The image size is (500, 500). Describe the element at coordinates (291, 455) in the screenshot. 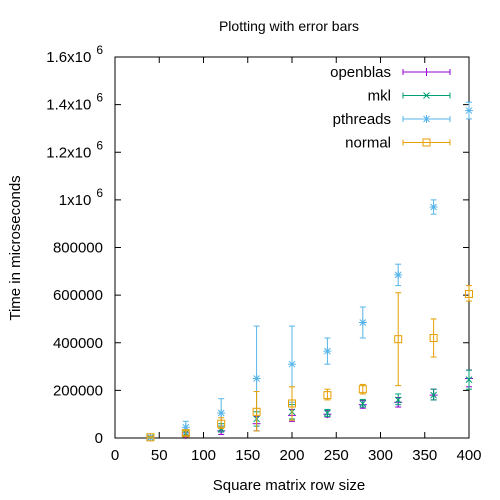

I see `x-tick-label: 200` at that location.